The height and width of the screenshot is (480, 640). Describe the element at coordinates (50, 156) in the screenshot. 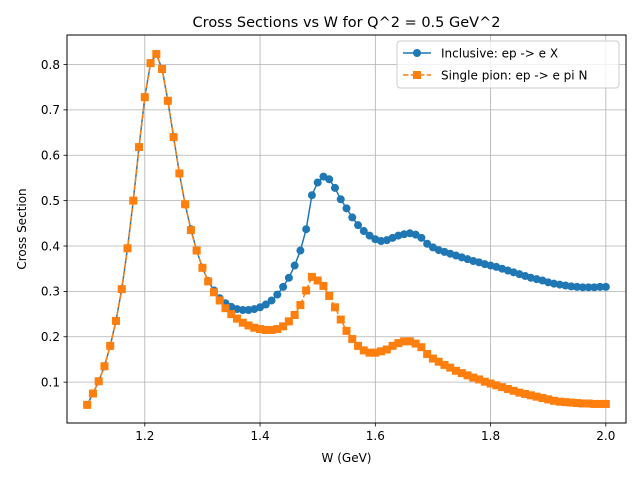

I see `y-tick-label: 0.6` at that location.